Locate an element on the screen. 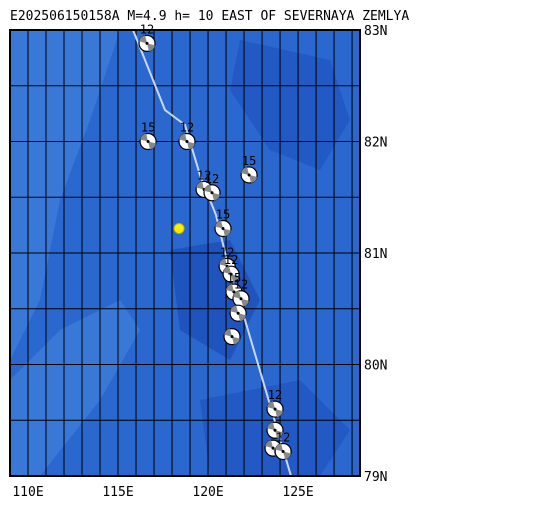 The image size is (541, 505). lon-tick-label: 125E is located at coordinates (297, 492).